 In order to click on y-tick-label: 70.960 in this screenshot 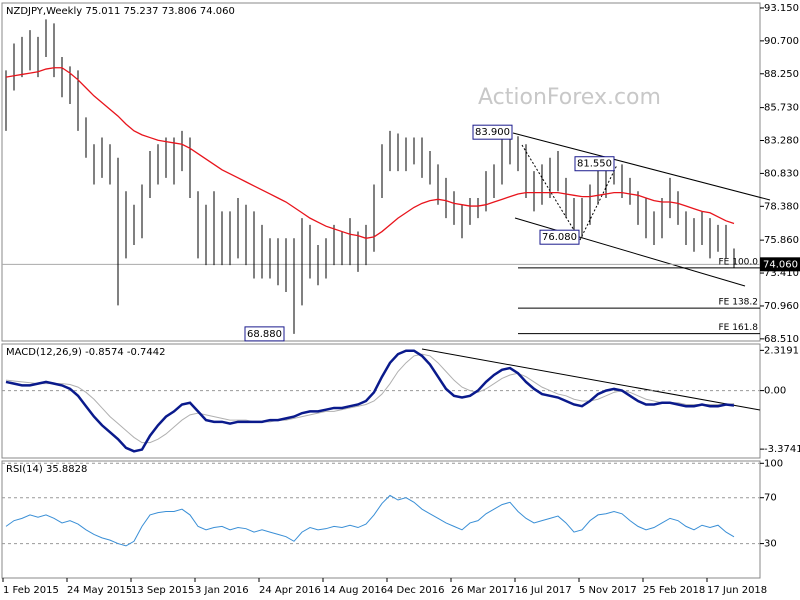, I will do `click(781, 306)`.